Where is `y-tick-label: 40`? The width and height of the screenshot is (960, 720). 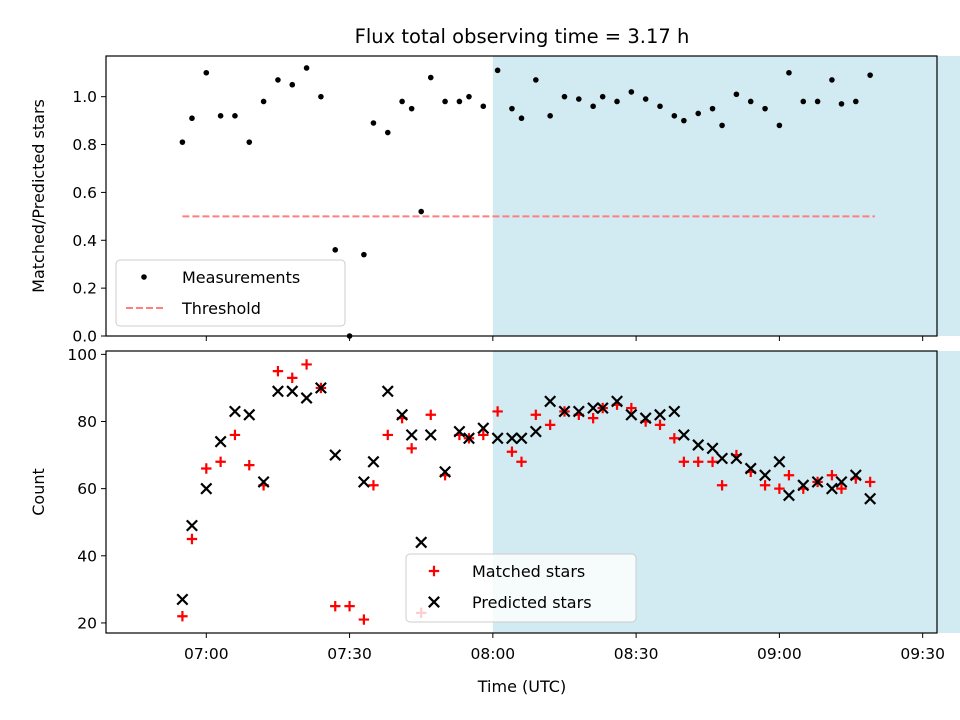 y-tick-label: 40 is located at coordinates (87, 556).